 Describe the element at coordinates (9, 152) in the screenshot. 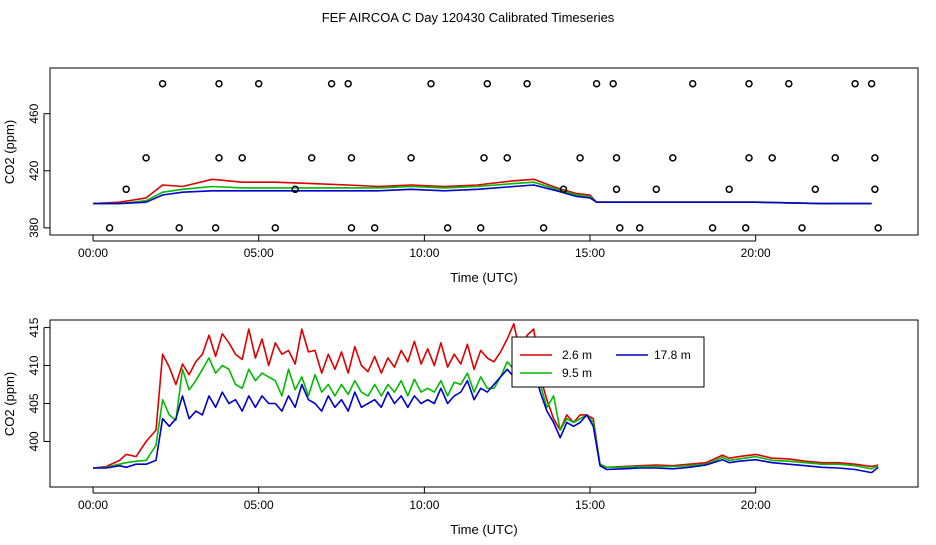

I see `panel-top-ylabel: CO2 (ppm)` at that location.